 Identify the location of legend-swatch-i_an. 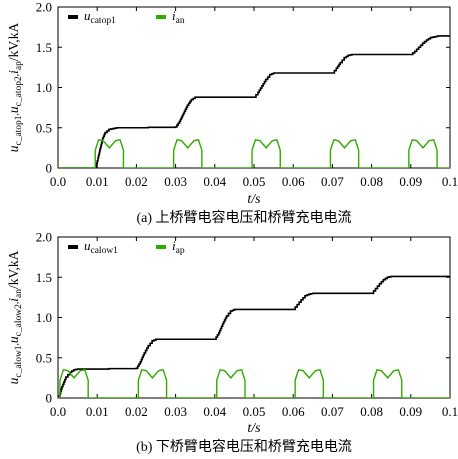
(161, 17).